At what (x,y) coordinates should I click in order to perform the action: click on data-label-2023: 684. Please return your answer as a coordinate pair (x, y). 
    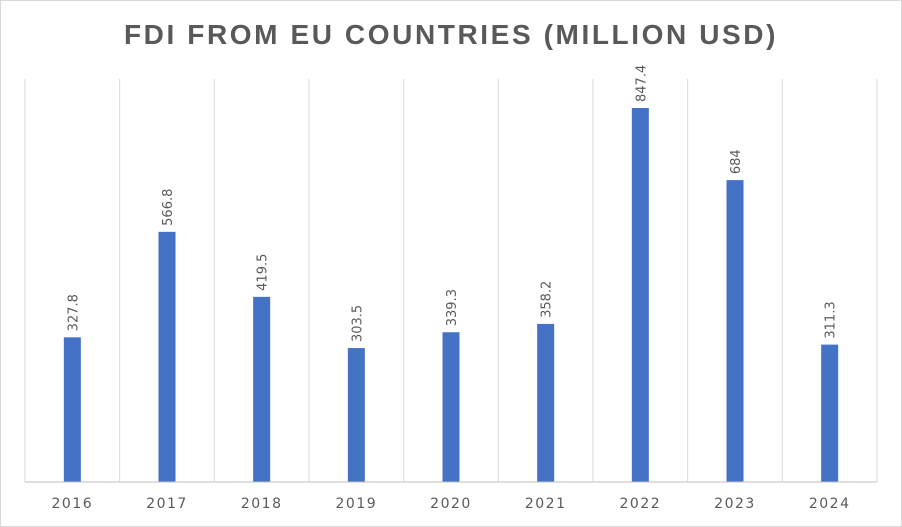
    Looking at the image, I should click on (736, 161).